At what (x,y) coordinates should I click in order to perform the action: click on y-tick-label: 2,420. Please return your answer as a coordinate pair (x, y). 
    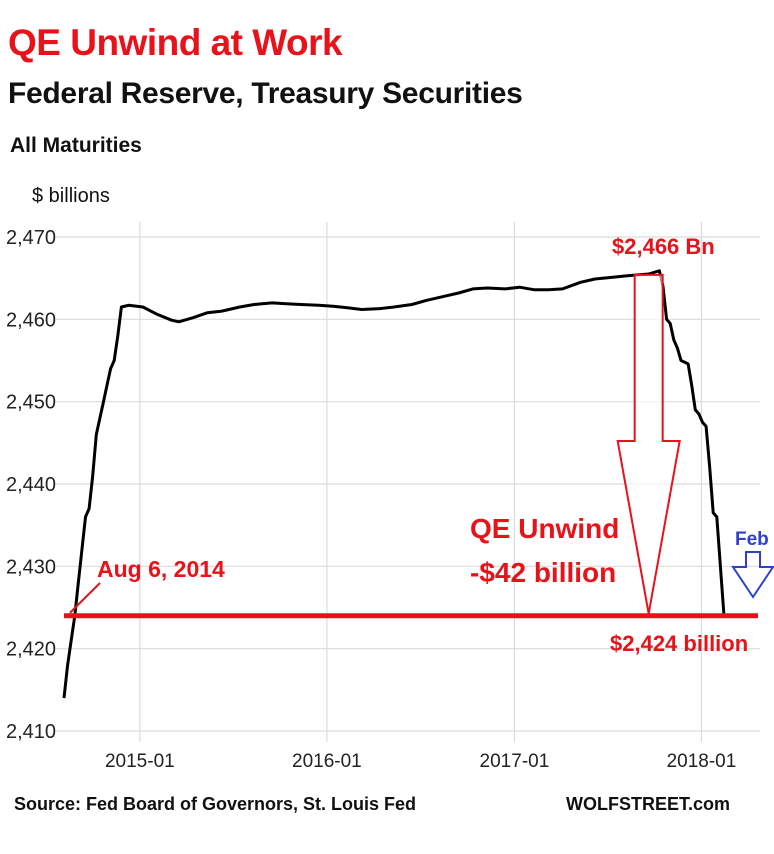
    Looking at the image, I should click on (31, 650).